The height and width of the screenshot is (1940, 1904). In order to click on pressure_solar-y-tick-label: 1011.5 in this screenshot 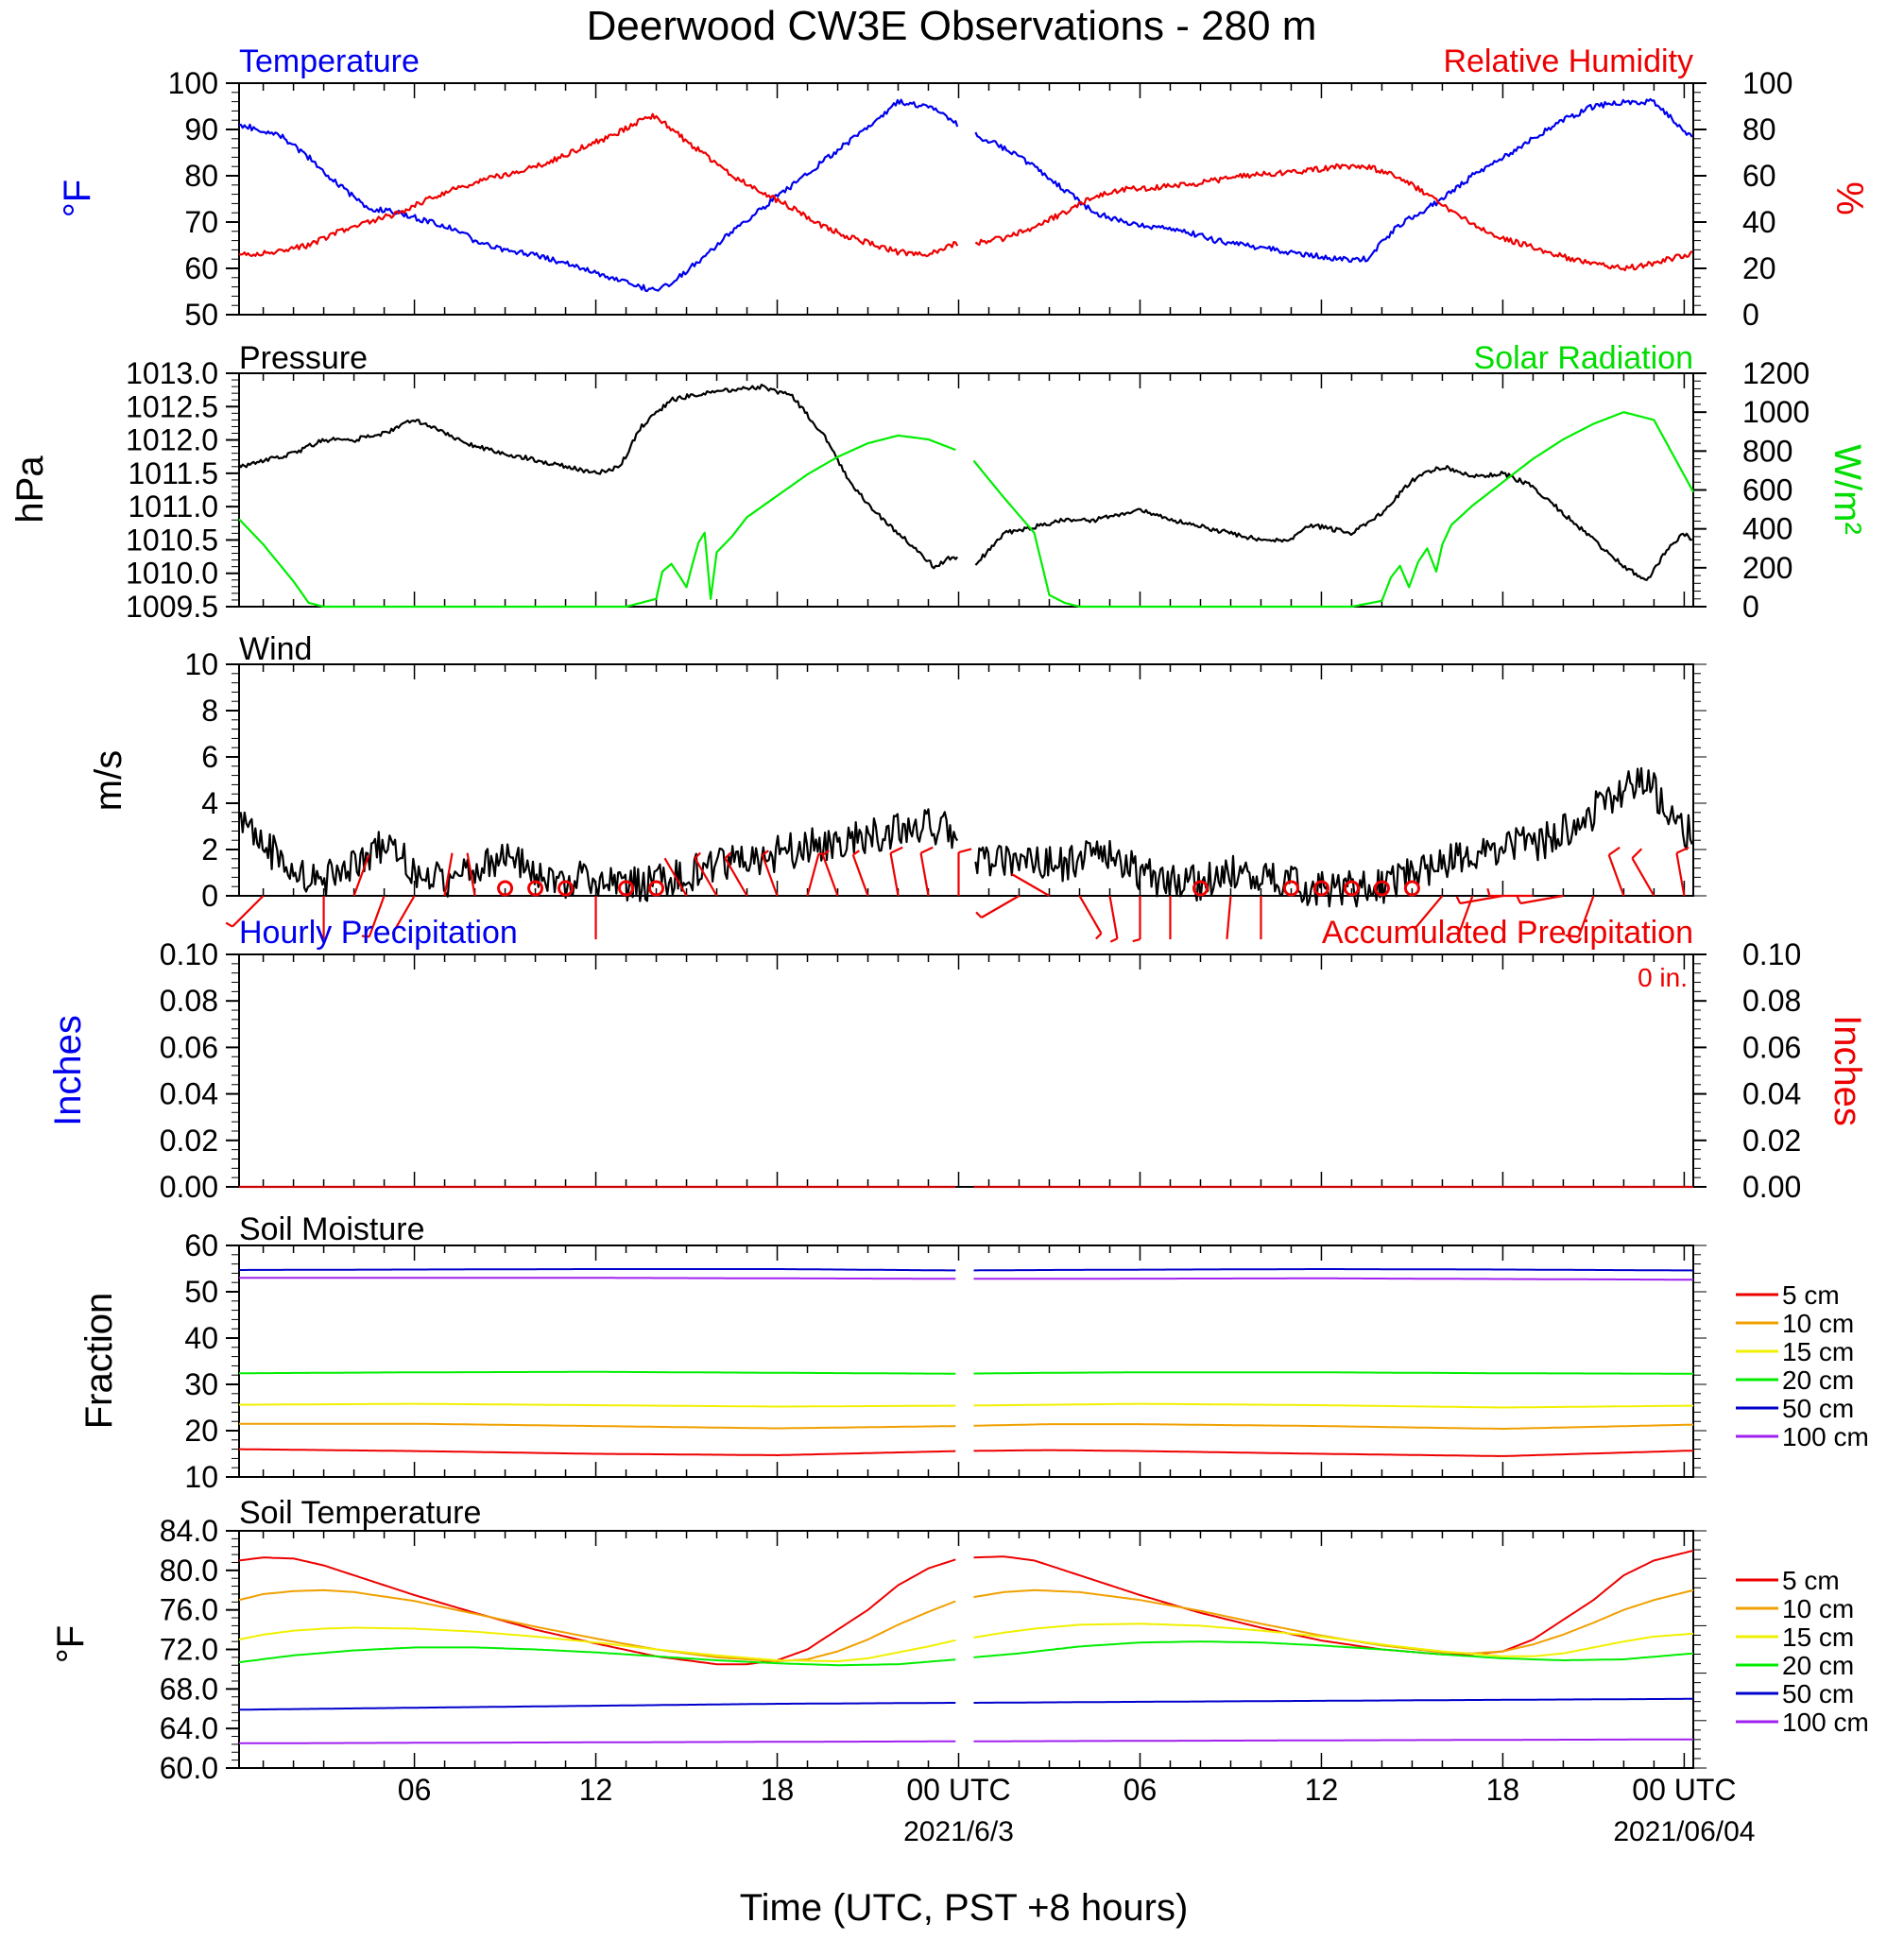, I will do `click(174, 473)`.